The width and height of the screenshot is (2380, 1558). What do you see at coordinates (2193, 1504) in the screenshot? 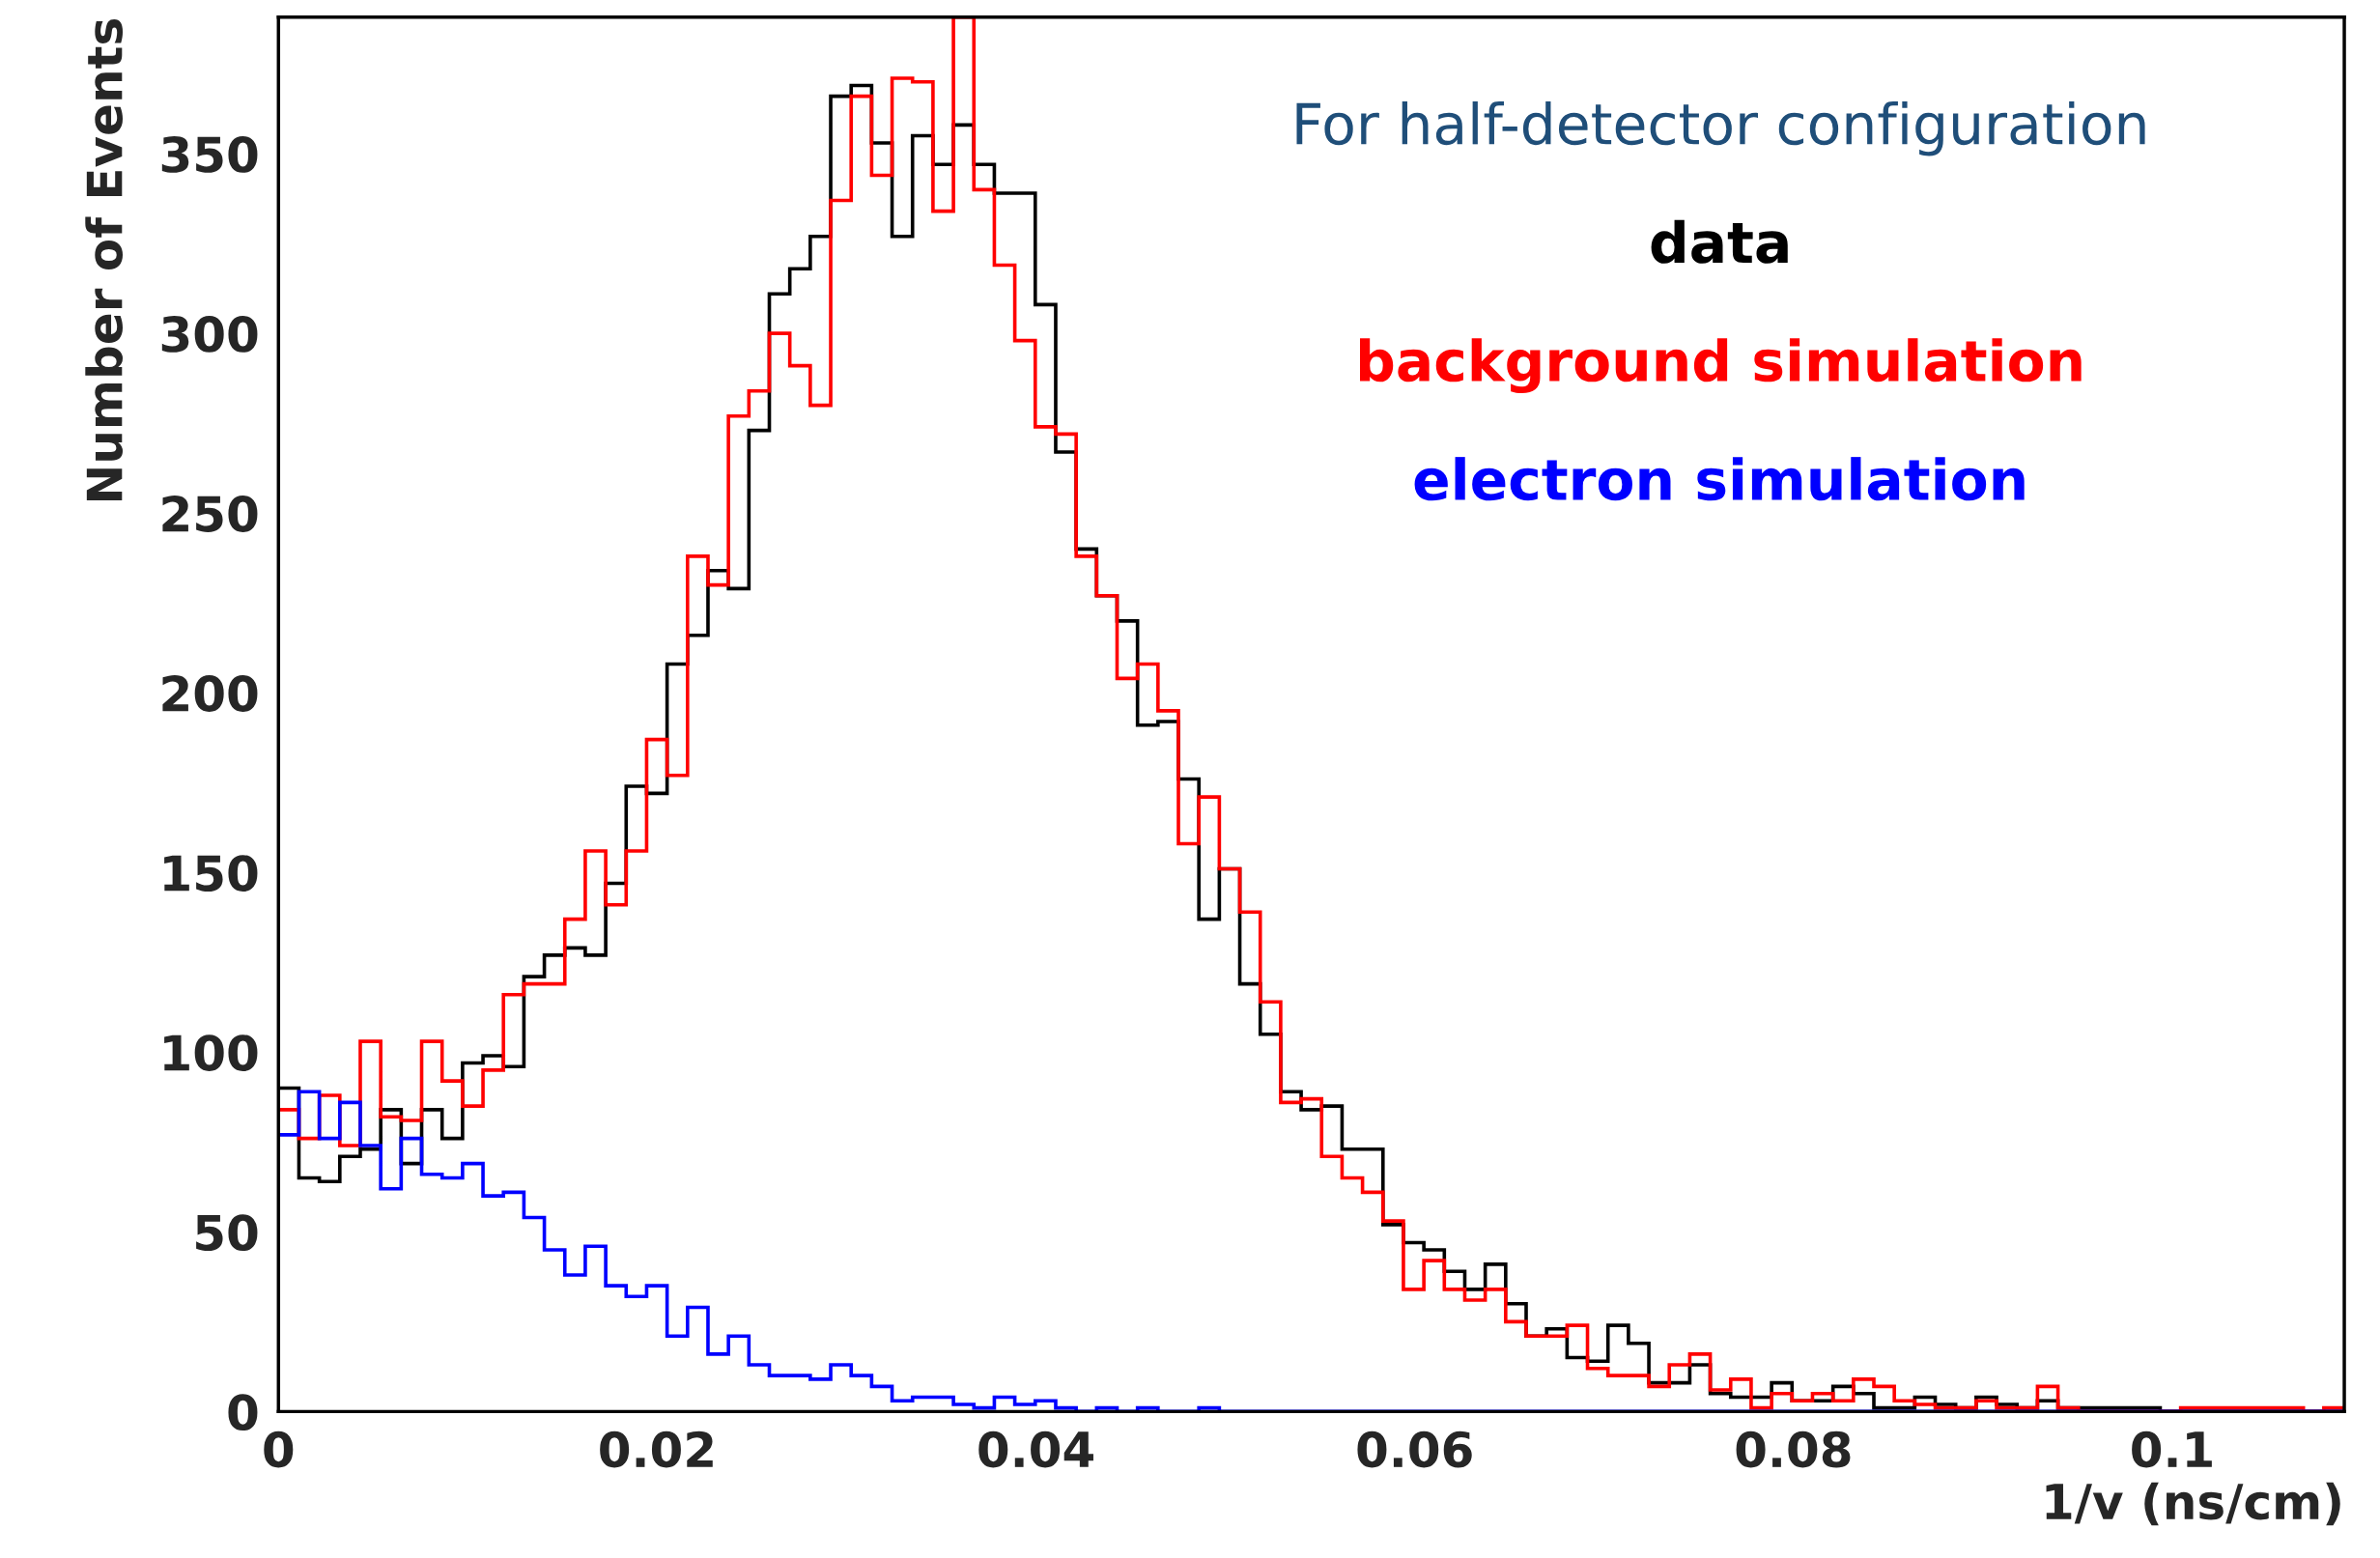
I see `x-axis-title: 1/v (ns/cm)` at bounding box center [2193, 1504].